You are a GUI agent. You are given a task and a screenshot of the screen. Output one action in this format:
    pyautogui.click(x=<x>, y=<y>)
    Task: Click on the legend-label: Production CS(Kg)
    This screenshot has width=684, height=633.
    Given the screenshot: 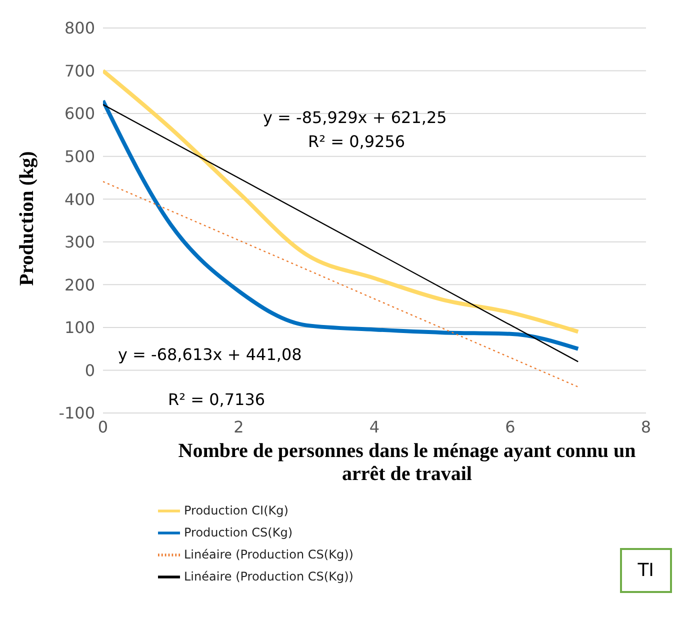 What is the action you would take?
    pyautogui.click(x=238, y=532)
    